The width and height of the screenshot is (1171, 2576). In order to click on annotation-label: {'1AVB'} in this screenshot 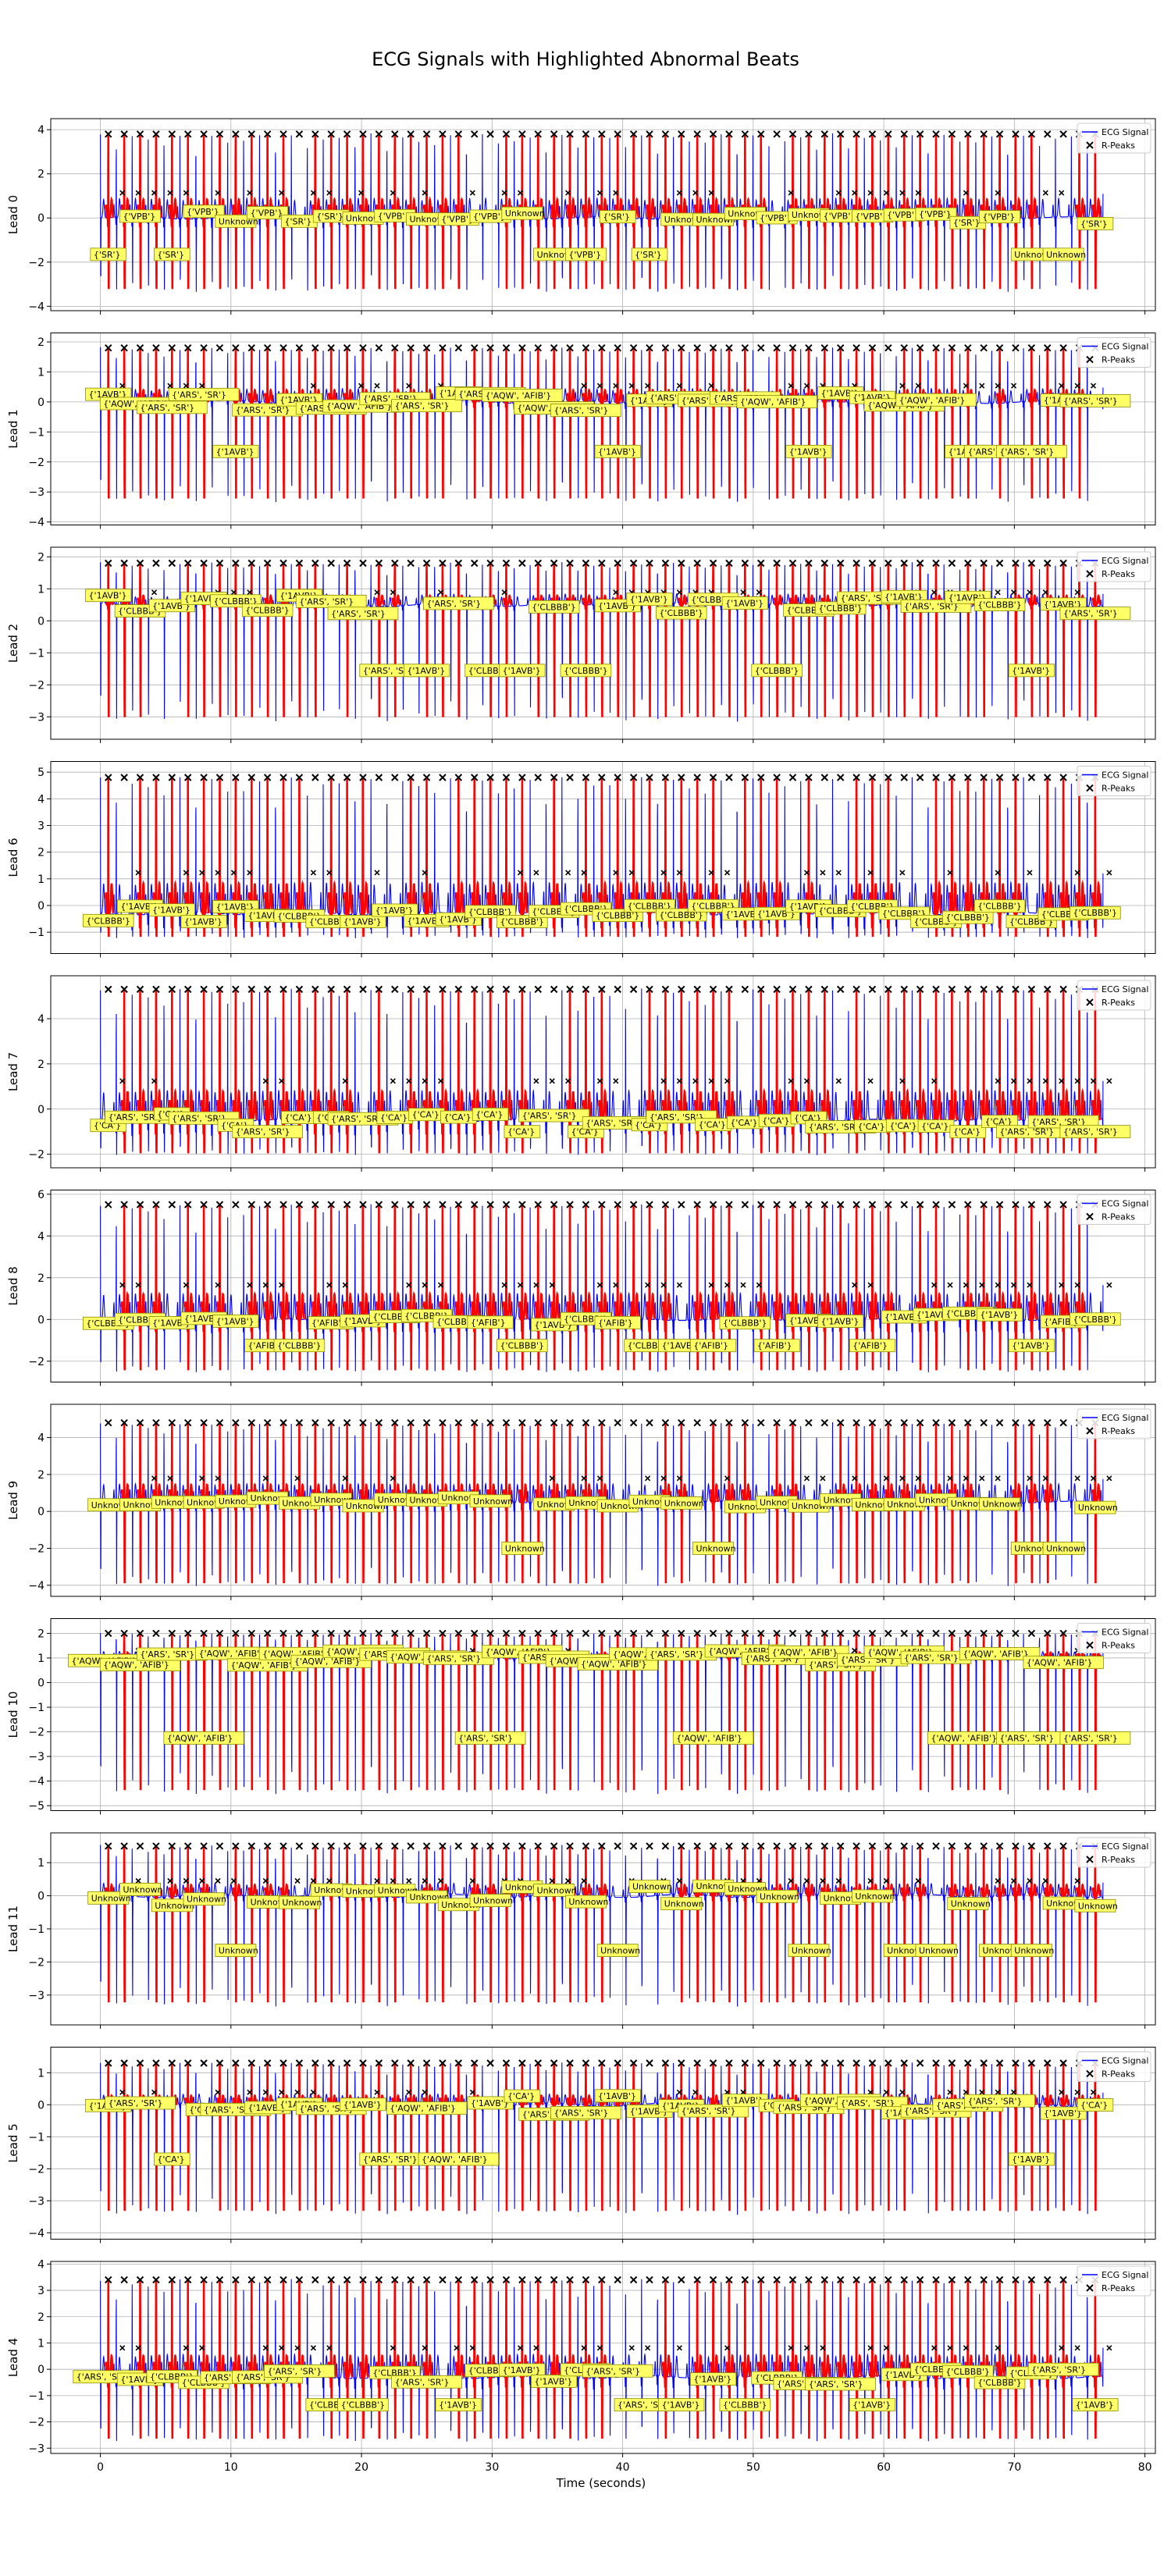, I will do `click(554, 2381)`.